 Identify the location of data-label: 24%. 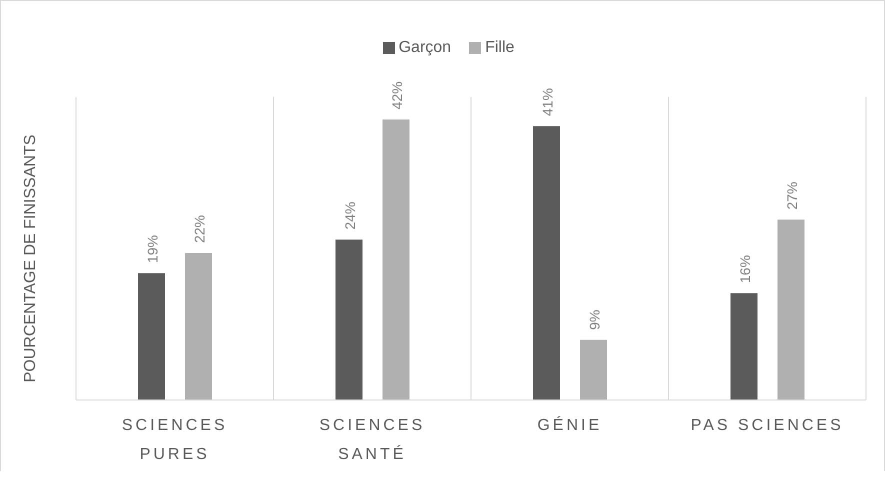
(350, 216).